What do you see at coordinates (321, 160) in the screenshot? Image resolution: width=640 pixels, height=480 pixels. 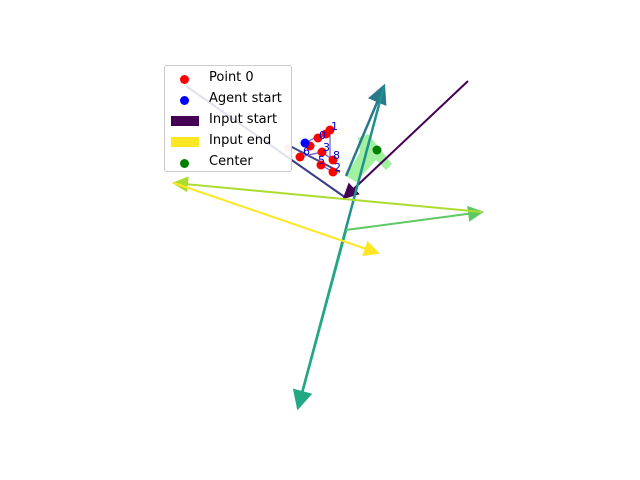 I see `point-label-5: 5` at bounding box center [321, 160].